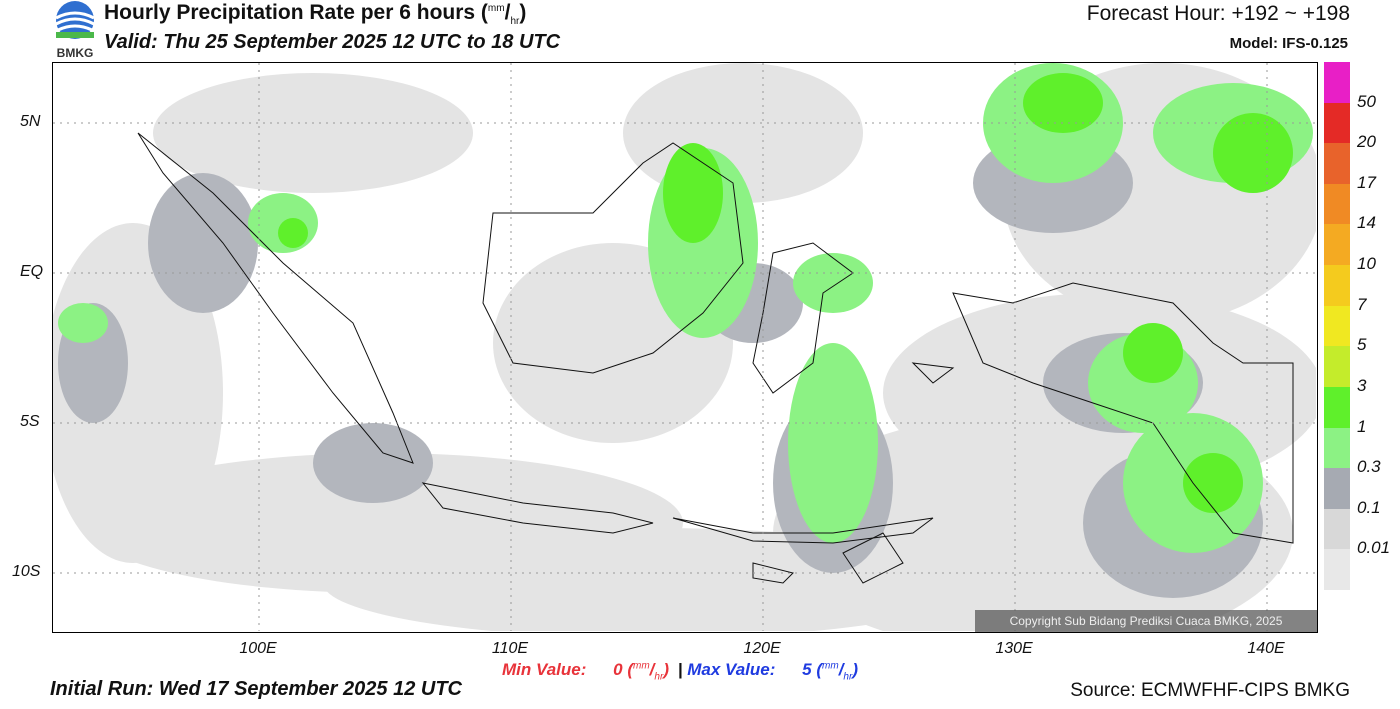  I want to click on colorbar-label: 7, so click(1362, 304).